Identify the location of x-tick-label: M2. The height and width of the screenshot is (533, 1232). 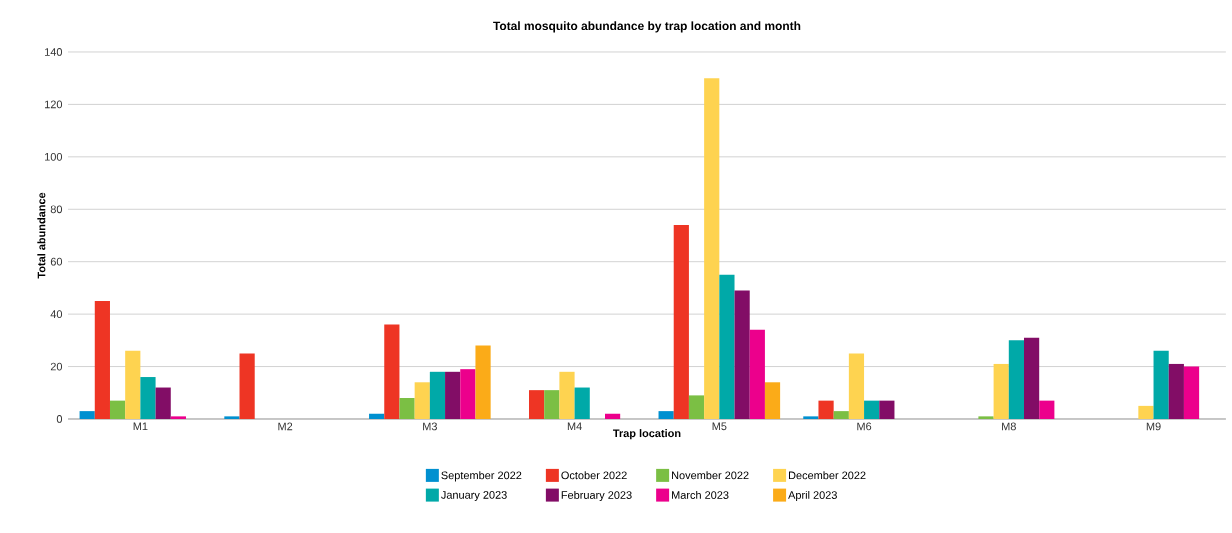
(285, 426).